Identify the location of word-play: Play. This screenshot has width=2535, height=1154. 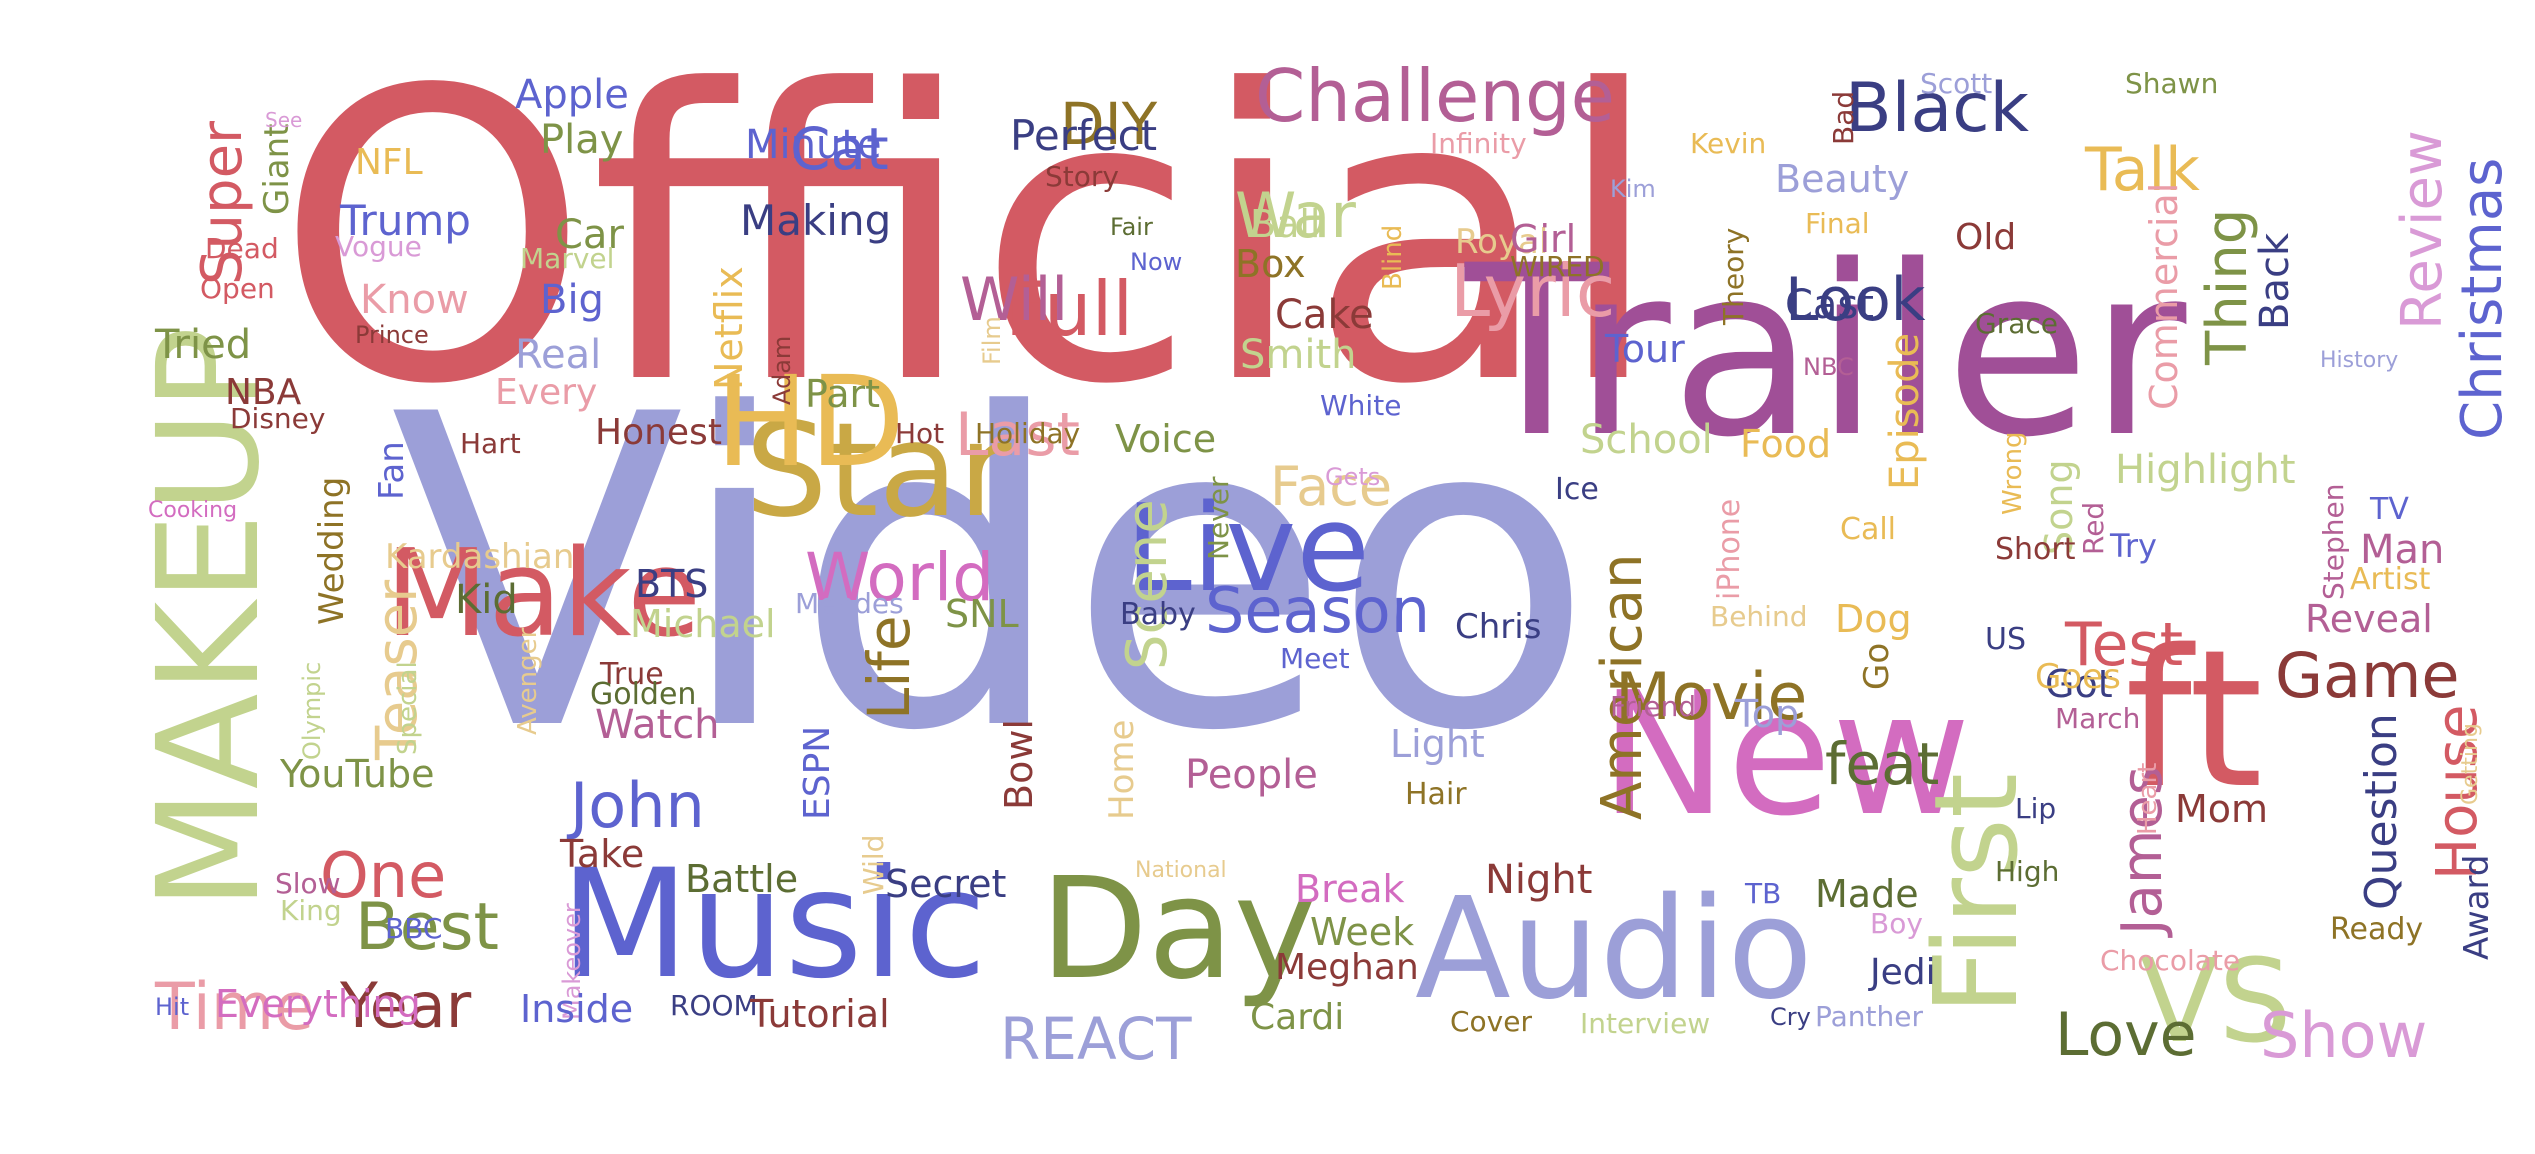
(582, 140).